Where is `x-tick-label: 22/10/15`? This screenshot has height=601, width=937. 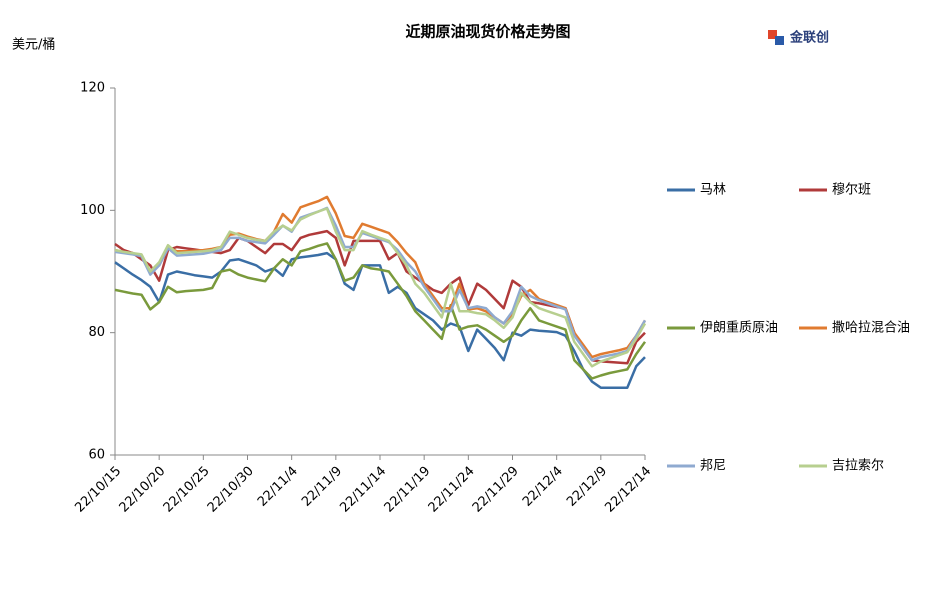
x-tick-label: 22/10/15 is located at coordinates (98, 490).